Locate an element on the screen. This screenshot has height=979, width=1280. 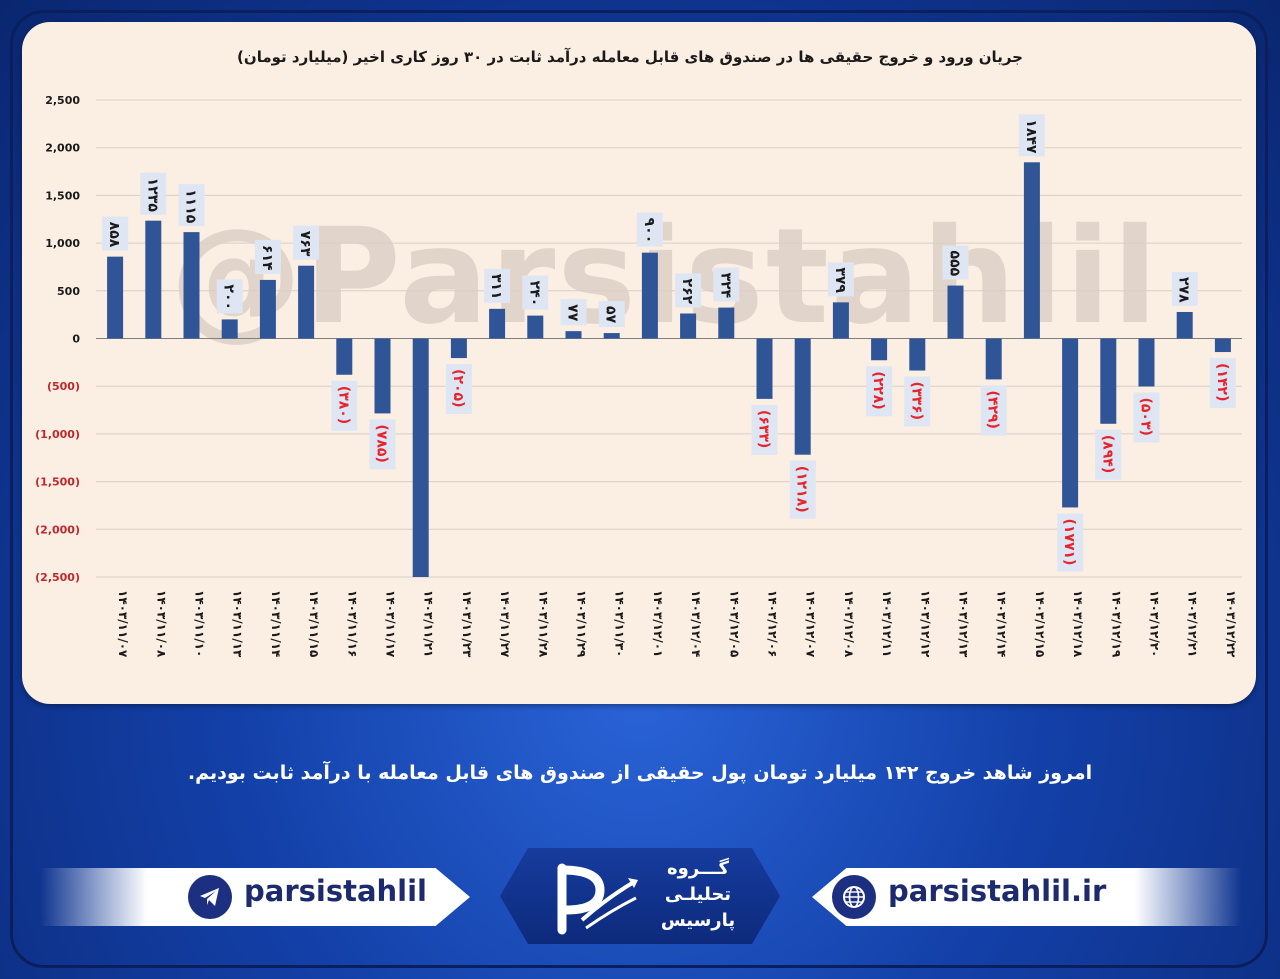
data-label: ۲۷۸ is located at coordinates (1184, 290).